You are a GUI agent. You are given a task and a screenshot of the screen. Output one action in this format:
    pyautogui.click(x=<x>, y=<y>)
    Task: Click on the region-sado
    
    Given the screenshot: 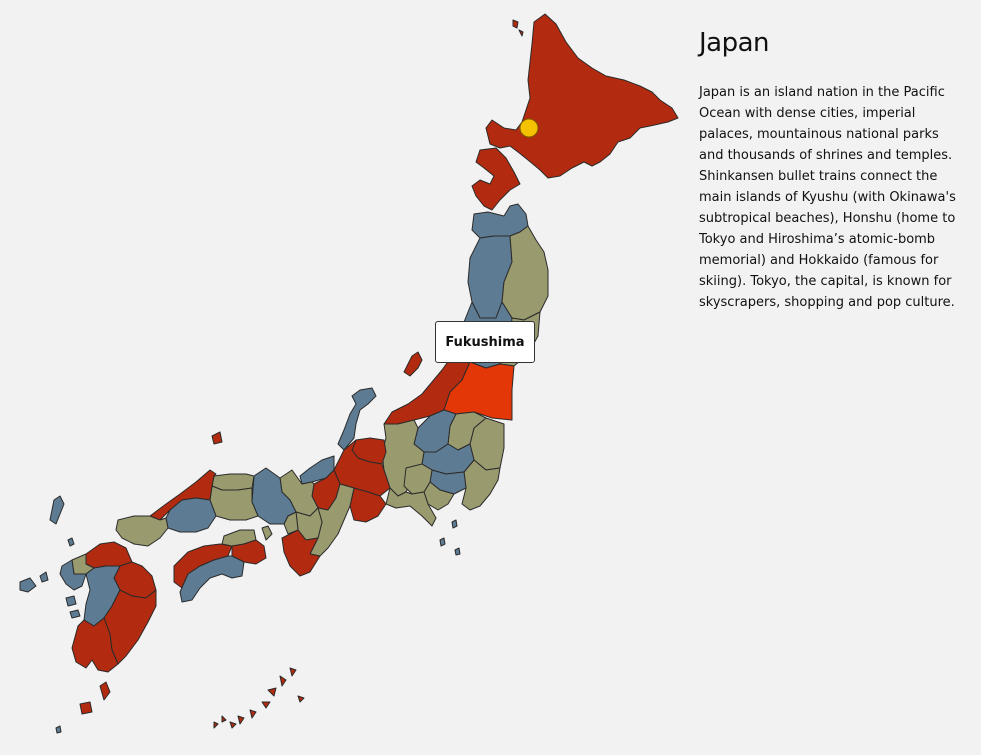 What is the action you would take?
    pyautogui.click(x=413, y=364)
    